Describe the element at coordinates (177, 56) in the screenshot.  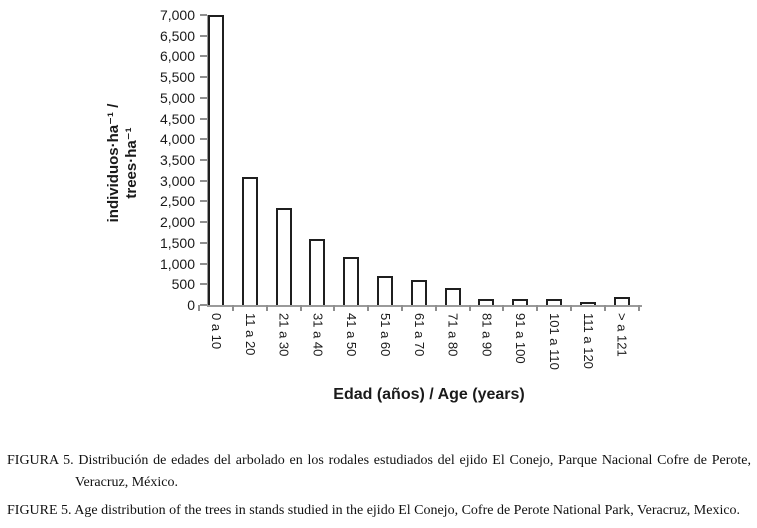
I see `y-tick-label: 6,000` at that location.